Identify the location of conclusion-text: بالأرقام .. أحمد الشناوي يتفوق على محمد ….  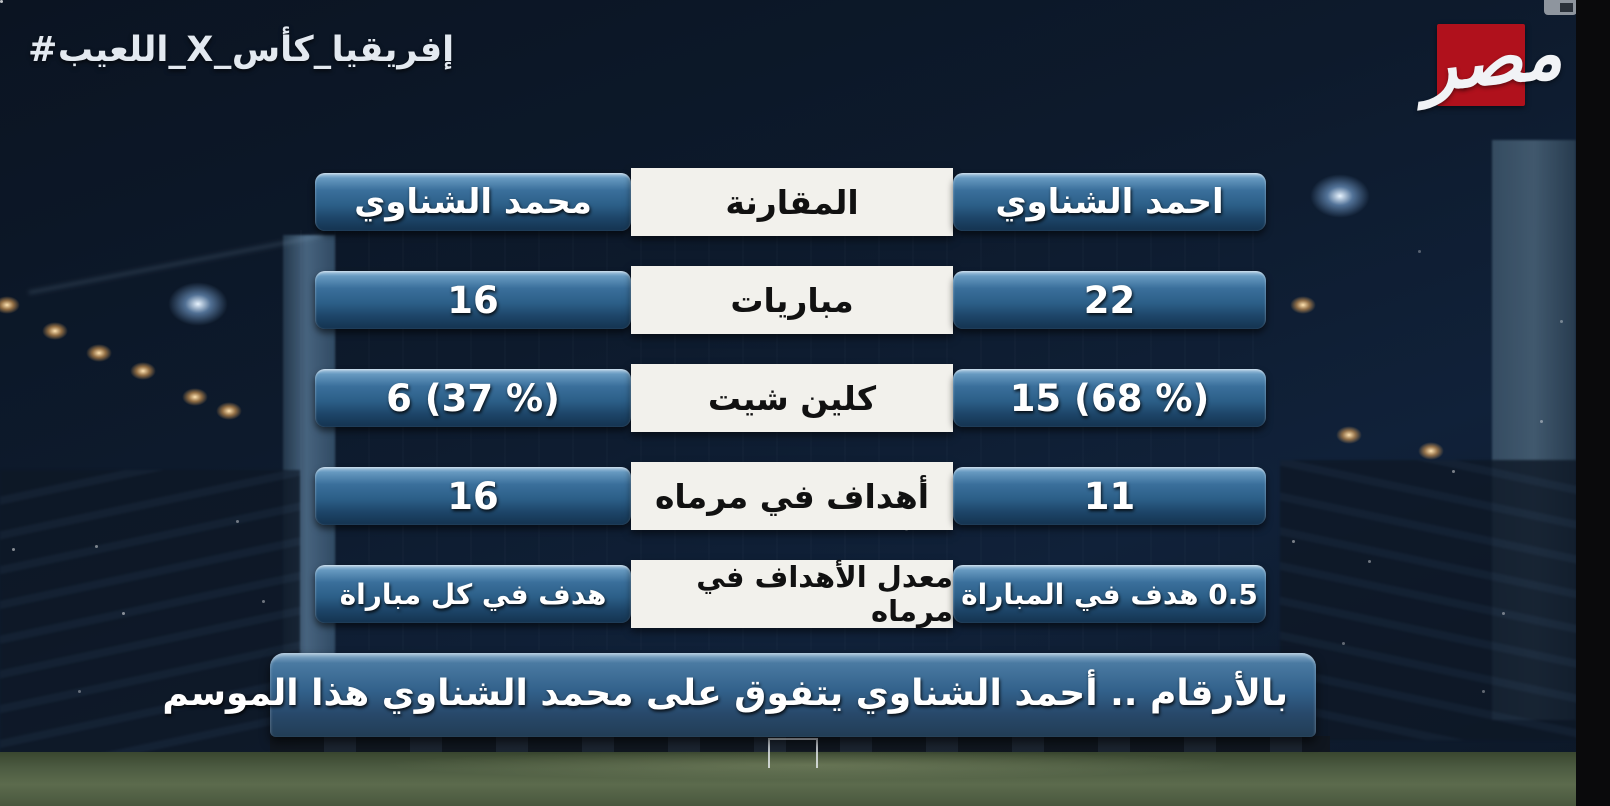
(725, 693).